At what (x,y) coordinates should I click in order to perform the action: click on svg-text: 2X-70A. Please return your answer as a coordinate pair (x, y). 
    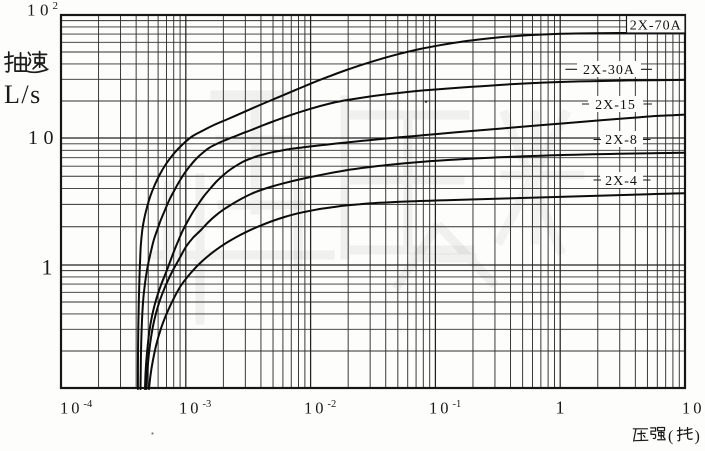
    Looking at the image, I should click on (656, 25).